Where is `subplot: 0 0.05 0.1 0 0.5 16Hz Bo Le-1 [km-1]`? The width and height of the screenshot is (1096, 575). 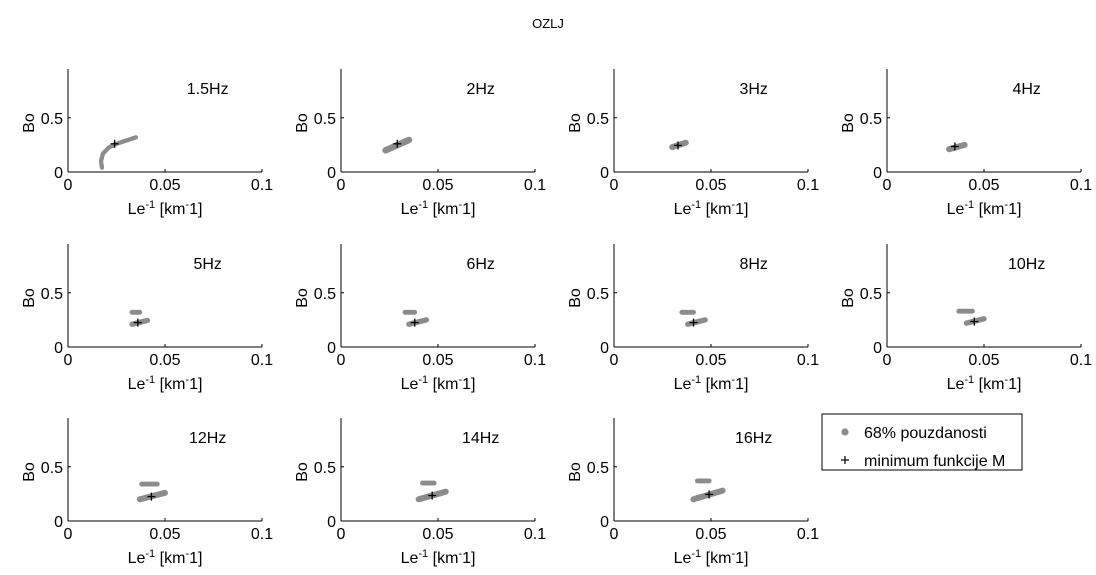 subplot: 0 0.05 0.1 0 0.5 16Hz Bo Le-1 [km-1] is located at coordinates (693, 492).